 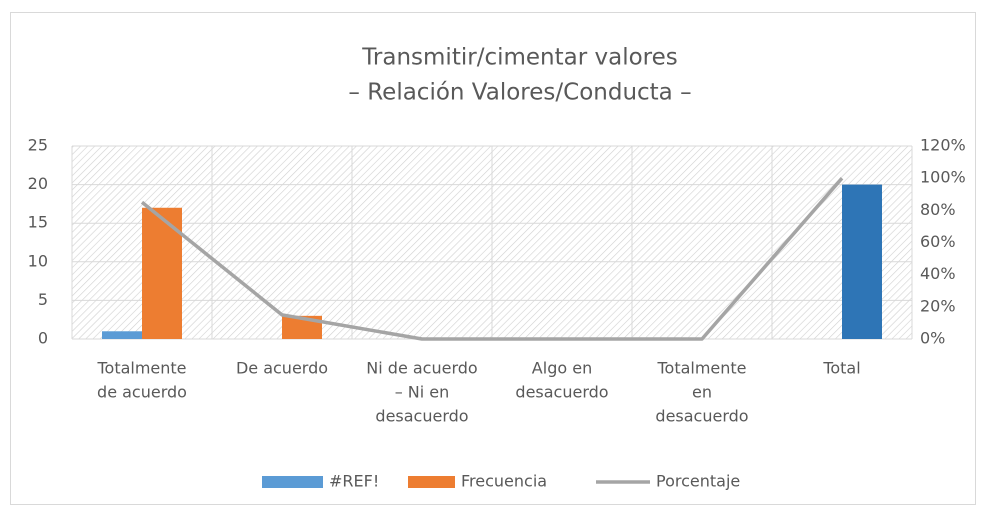 What do you see at coordinates (142, 392) in the screenshot?
I see `x-tick-label: de acuerdo` at bounding box center [142, 392].